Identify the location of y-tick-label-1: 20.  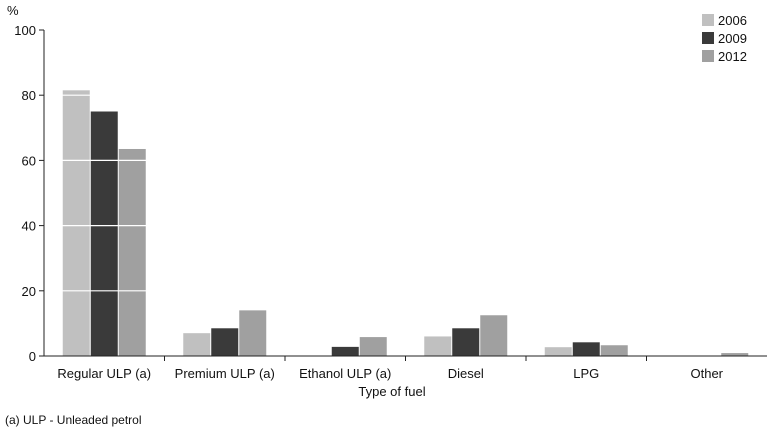
(29, 291).